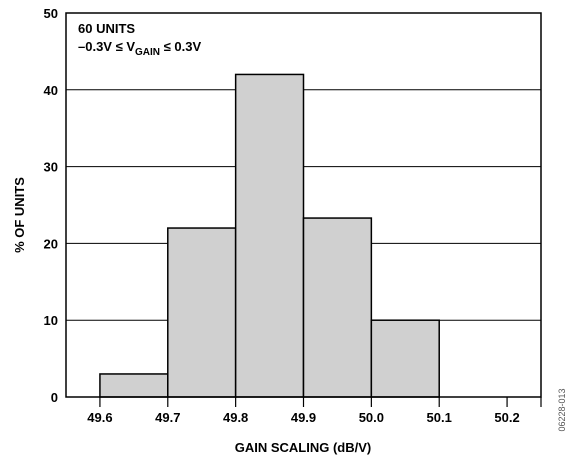 The width and height of the screenshot is (573, 461). I want to click on x-tick-label: 50.0, so click(371, 417).